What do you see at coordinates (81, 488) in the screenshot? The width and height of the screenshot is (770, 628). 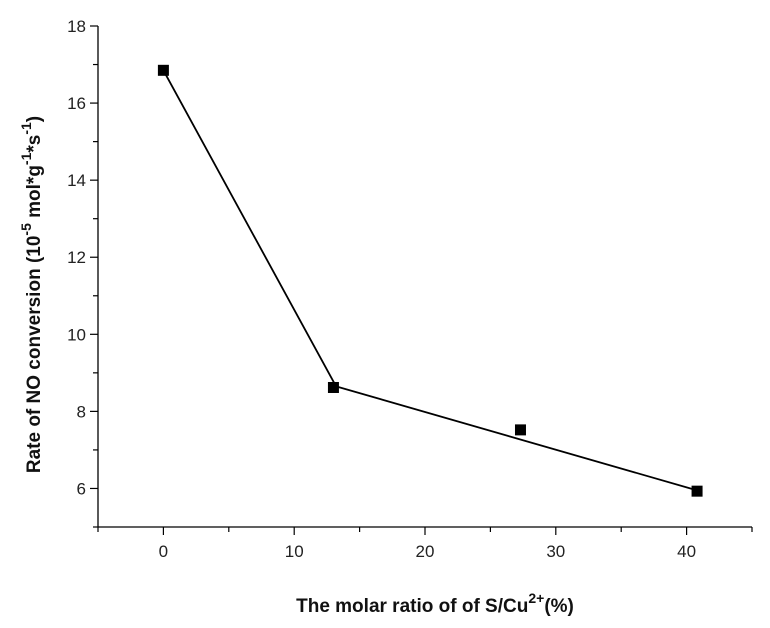 I see `y-tick-label: 6` at bounding box center [81, 488].